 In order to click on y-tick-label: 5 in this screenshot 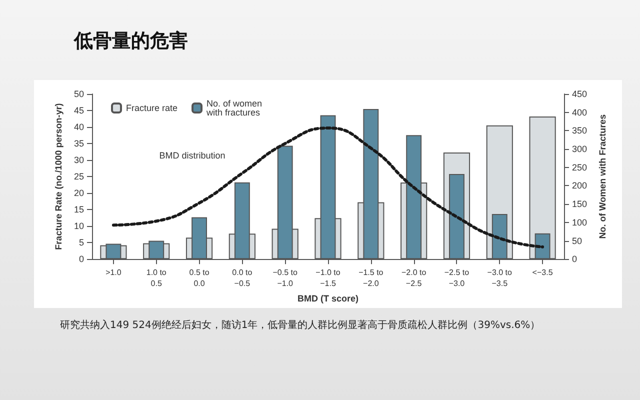, I will do `click(81, 243)`.